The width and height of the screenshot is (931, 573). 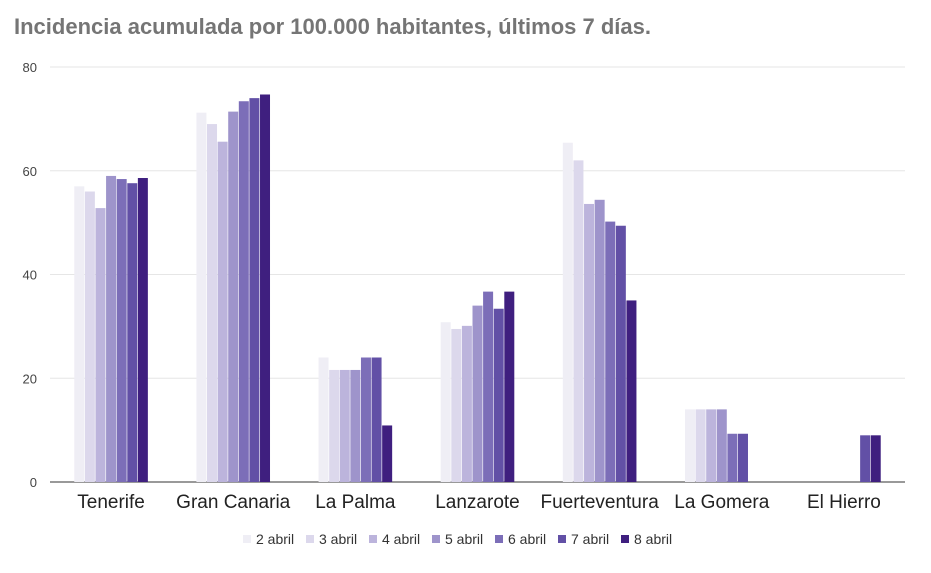 I want to click on y-tick-label: 60, so click(x=30, y=171).